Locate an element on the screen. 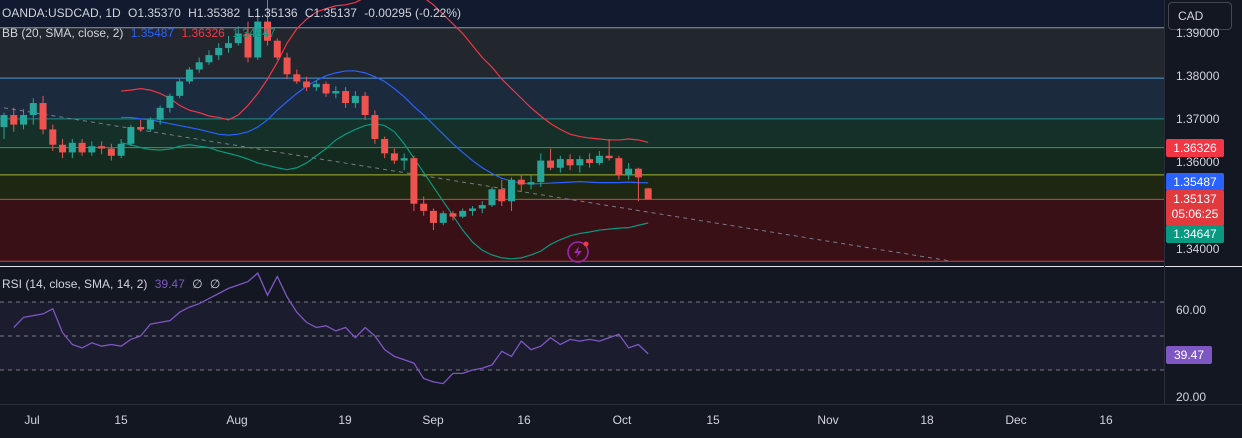 Image resolution: width=1242 pixels, height=438 pixels. rsi-band is located at coordinates (582, 336).